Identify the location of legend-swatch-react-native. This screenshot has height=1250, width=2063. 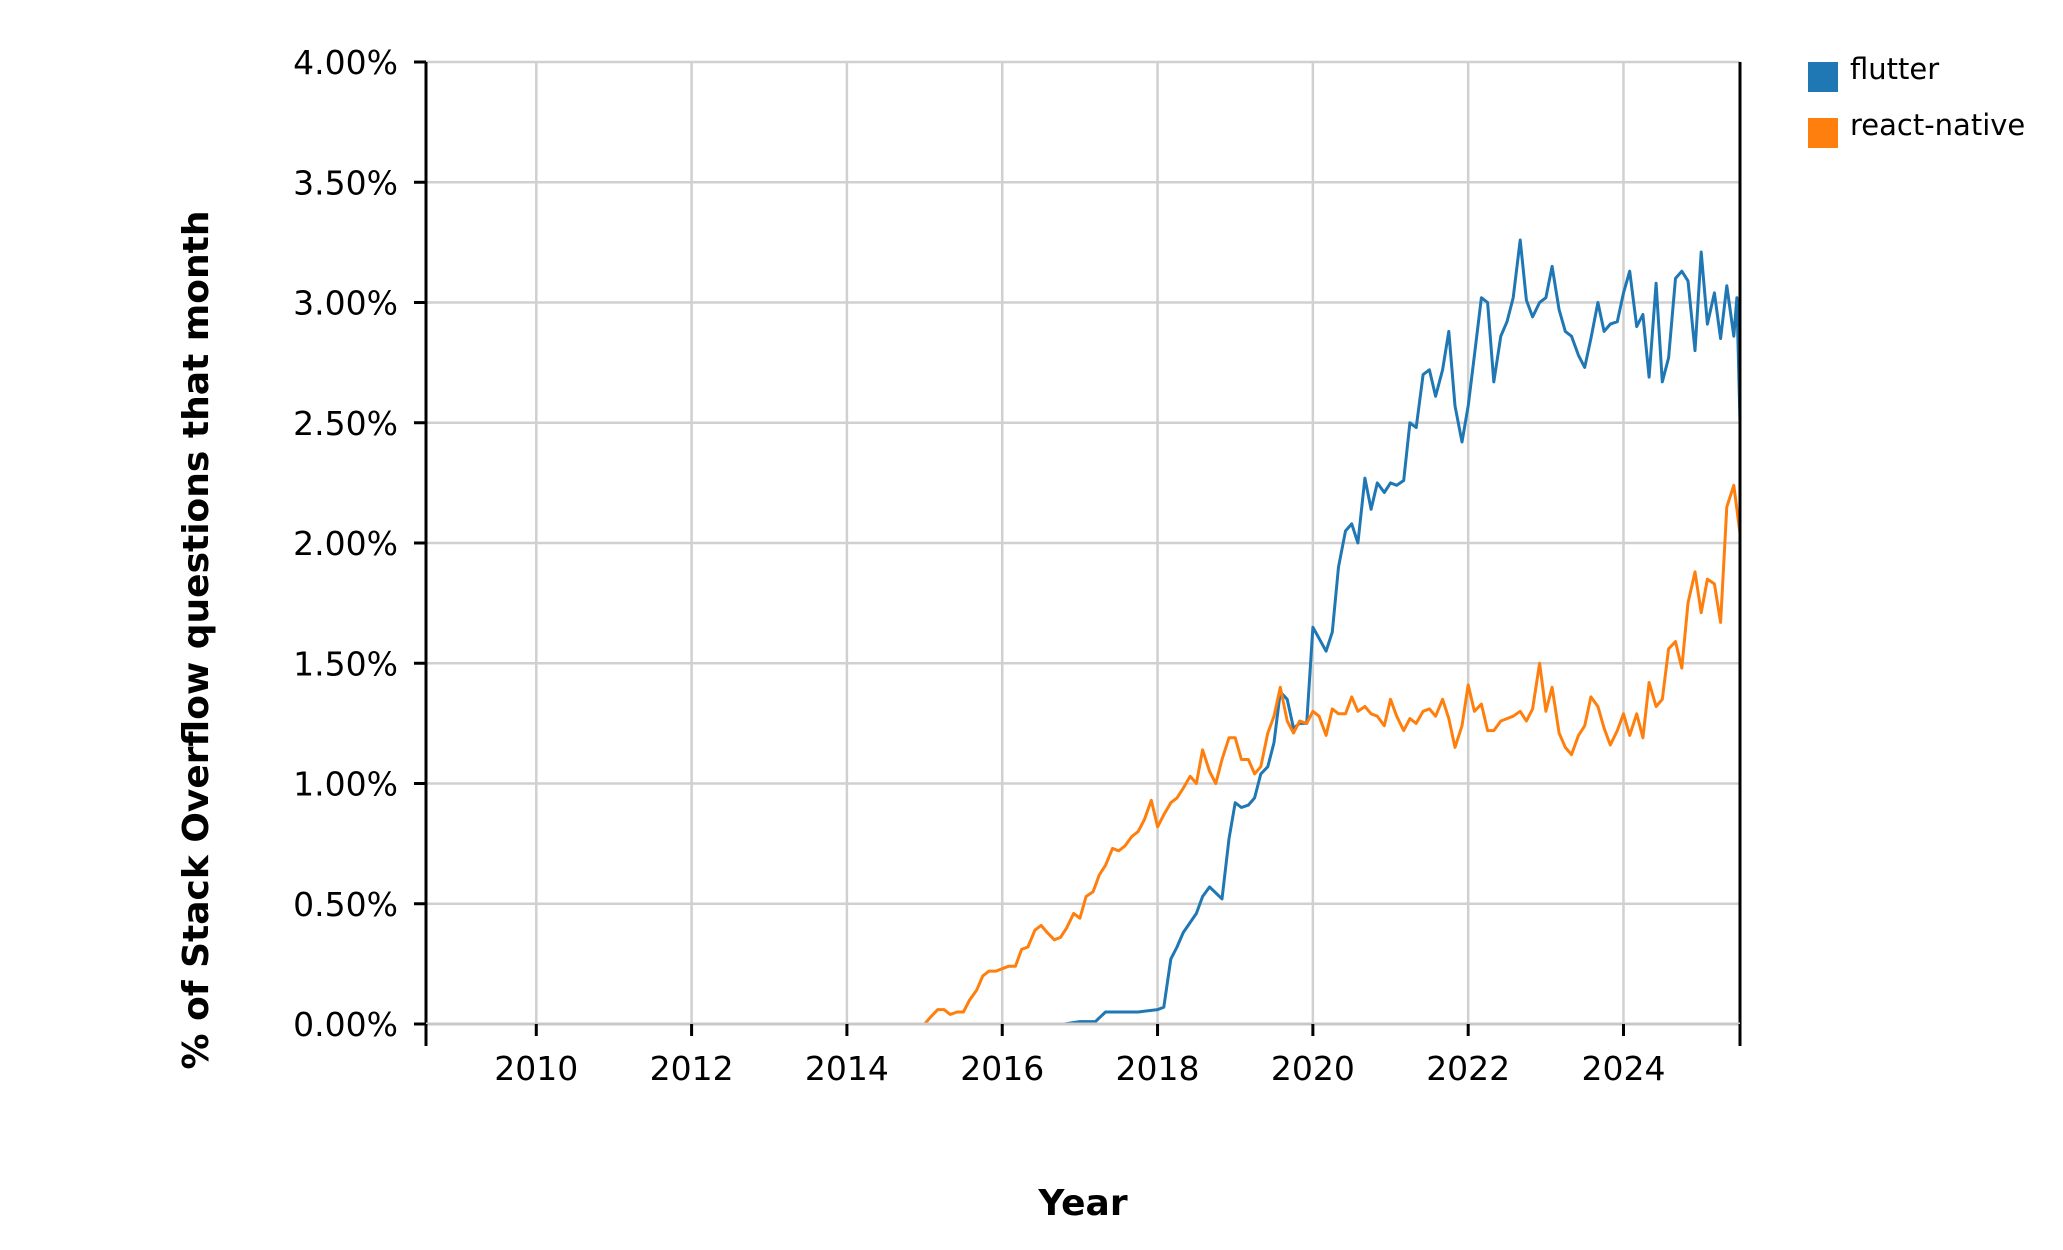
(1823, 133).